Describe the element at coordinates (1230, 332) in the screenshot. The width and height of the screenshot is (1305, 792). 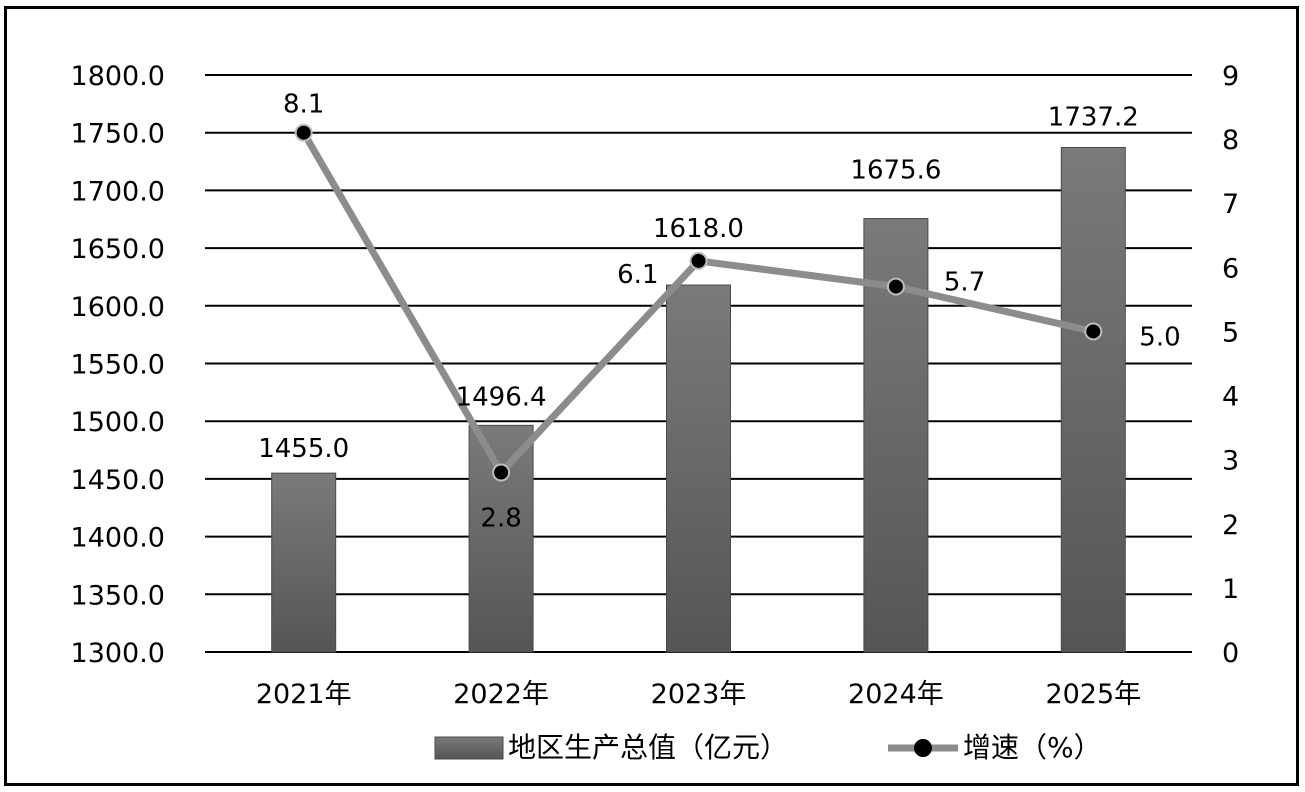
I see `y-right-tick-label: 5` at that location.